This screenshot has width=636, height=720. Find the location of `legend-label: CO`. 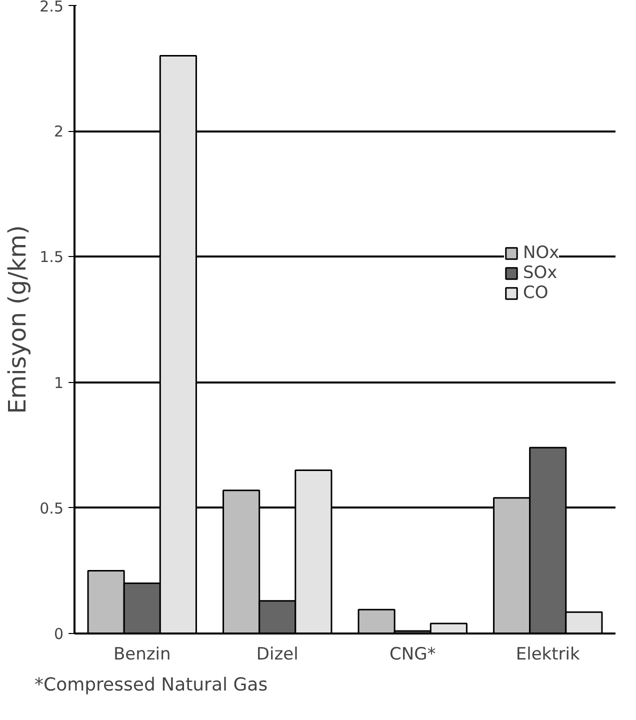

legend-label: CO is located at coordinates (535, 293).